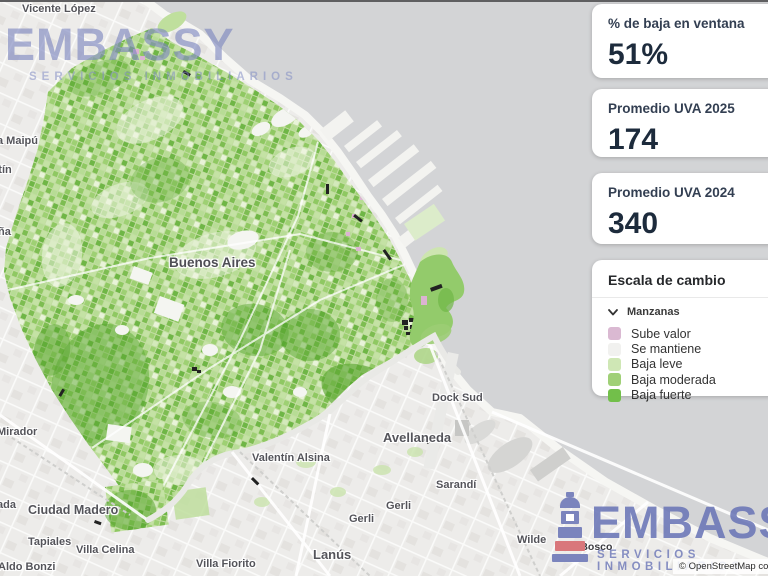 This screenshot has height=576, width=768. What do you see at coordinates (28, 567) in the screenshot?
I see `map-label-aldo-bonzi: Aldo Bonzi` at bounding box center [28, 567].